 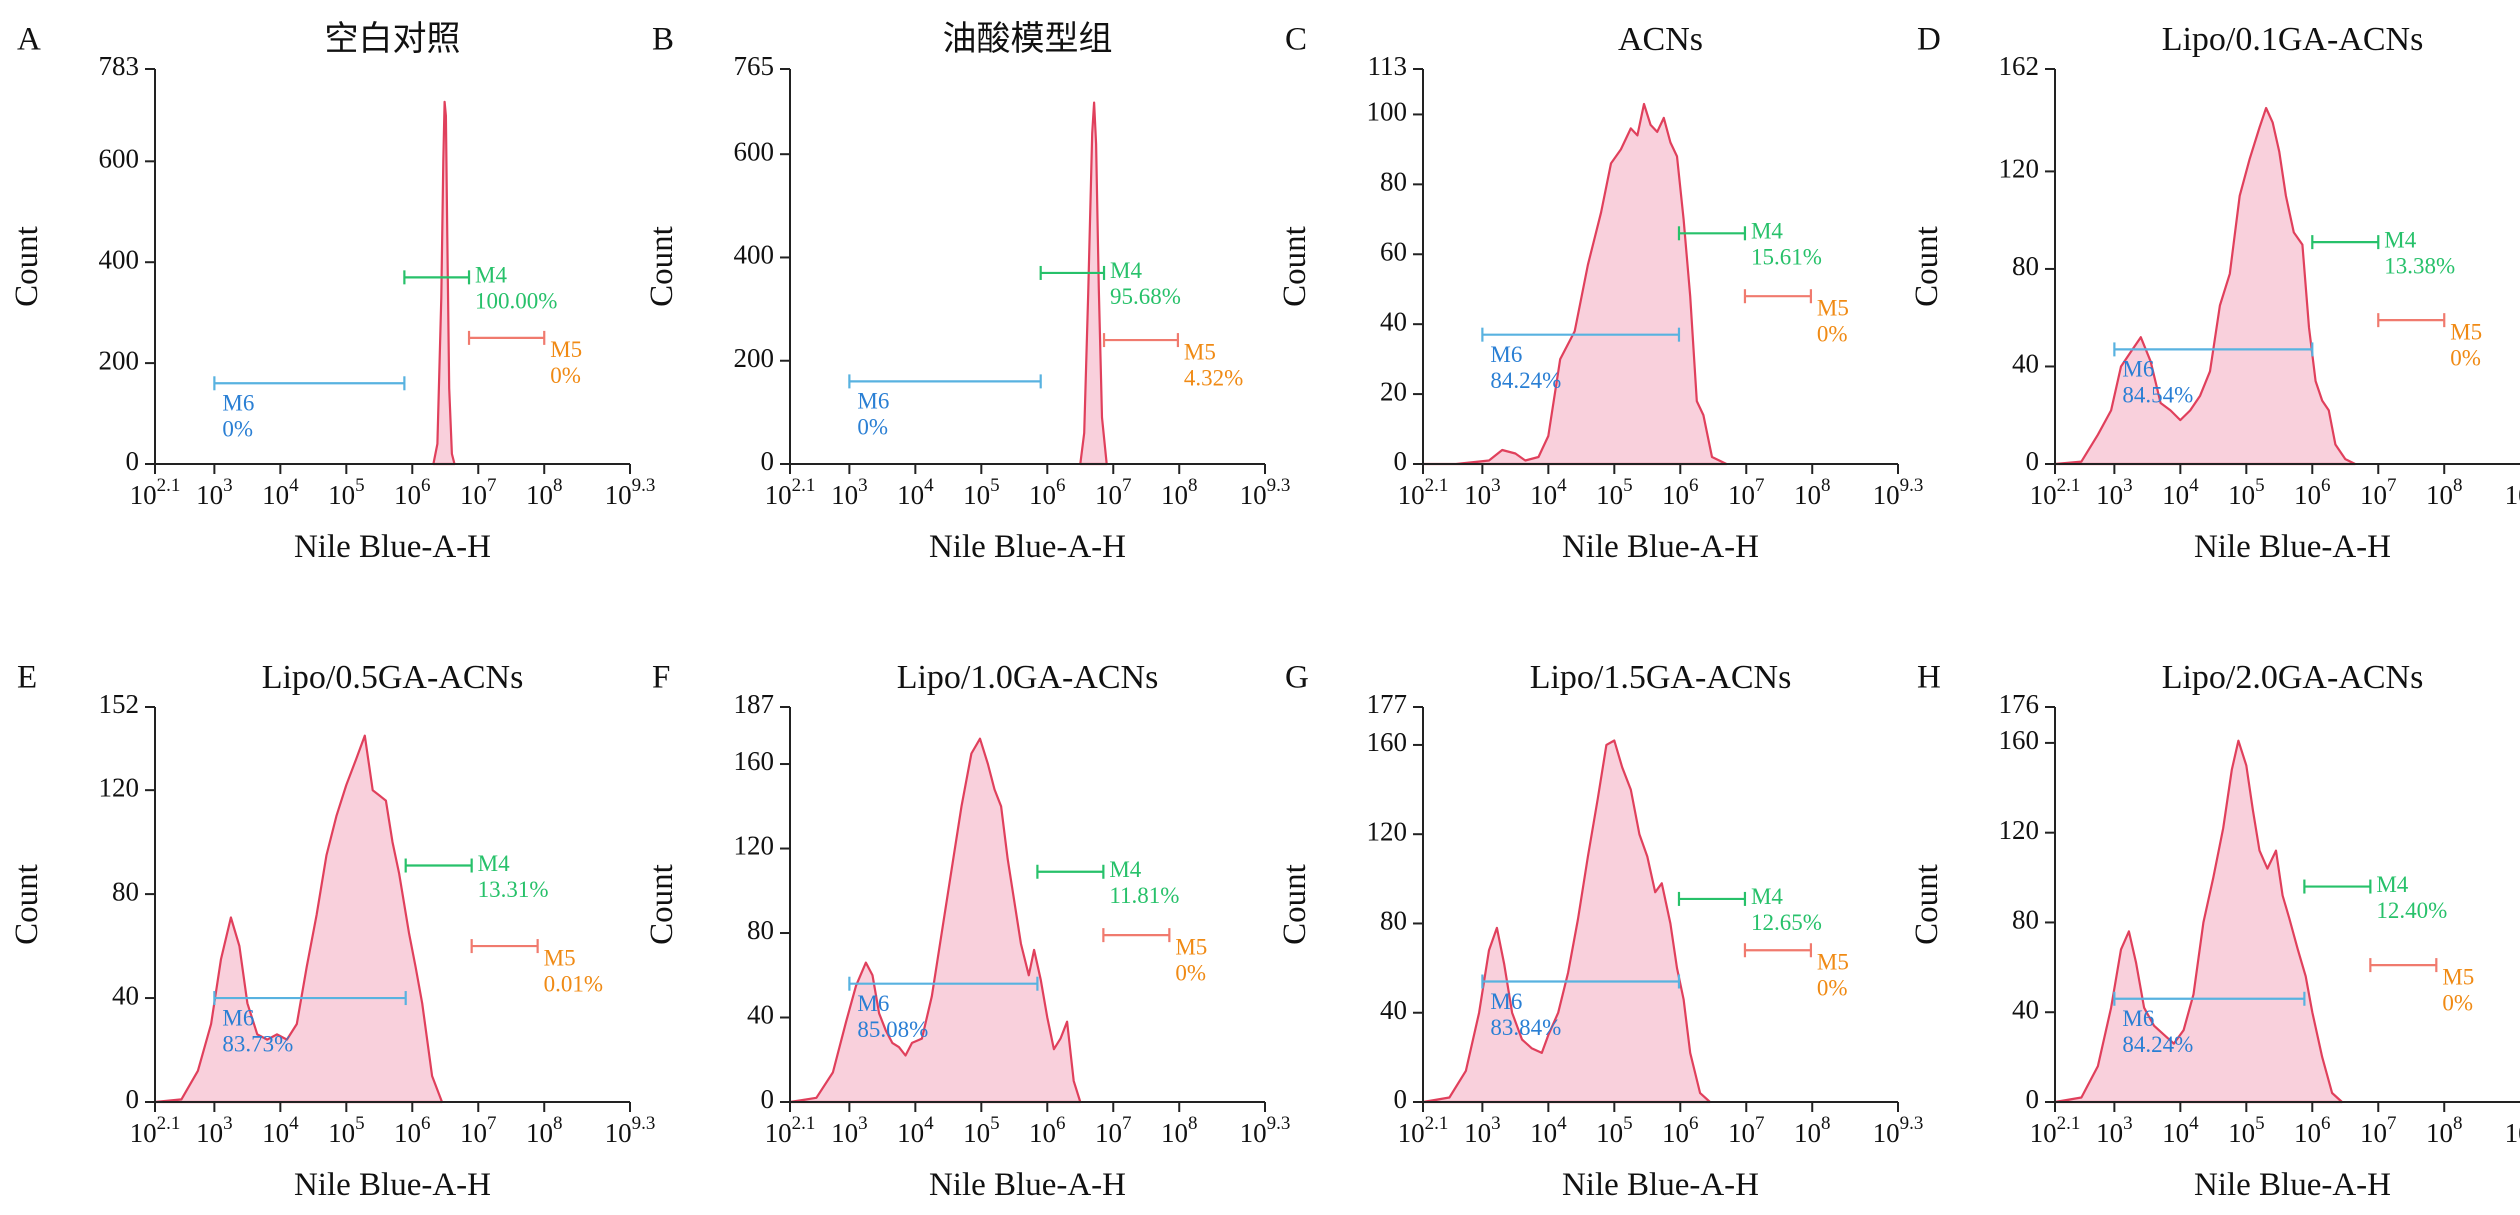 I want to click on y-tick-label: 162, so click(x=2019, y=66).